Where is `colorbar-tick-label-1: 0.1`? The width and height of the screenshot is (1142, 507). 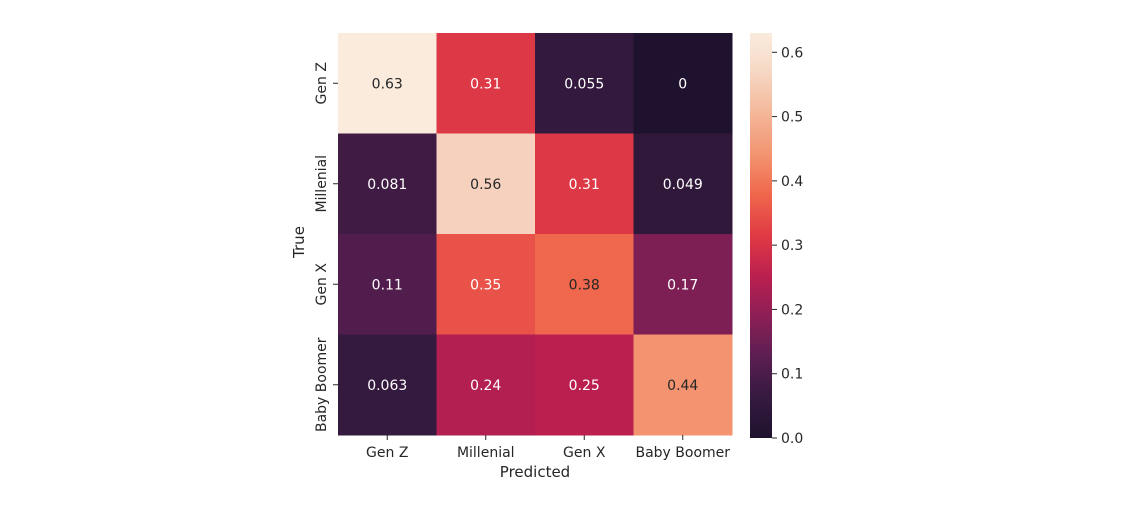
colorbar-tick-label-1: 0.1 is located at coordinates (792, 375).